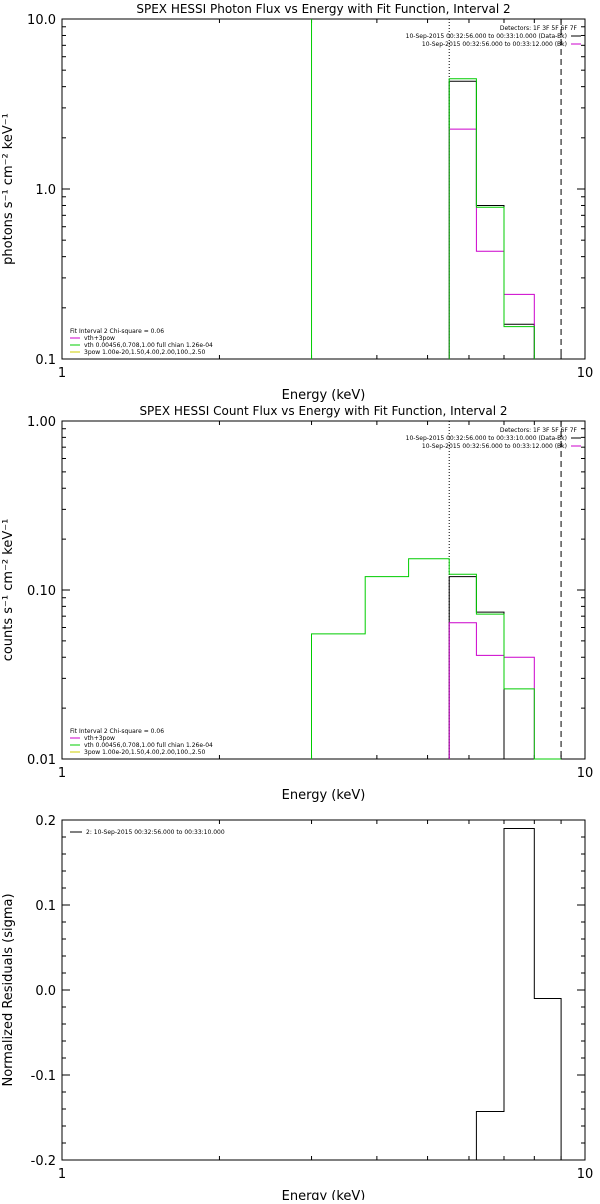  What do you see at coordinates (8, 590) in the screenshot?
I see `y-axis-label: counts s⁻¹ cm⁻² keV⁻¹` at bounding box center [8, 590].